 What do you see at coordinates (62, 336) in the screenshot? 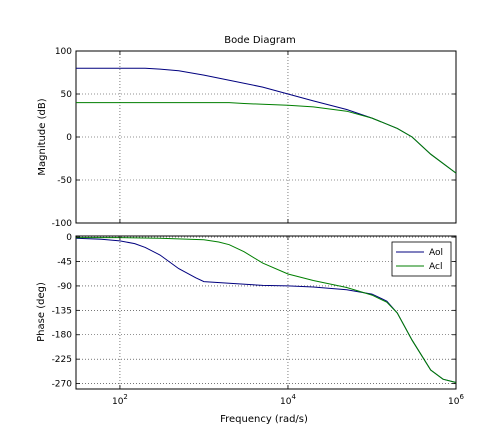
I see `y-tick-label: -180` at bounding box center [62, 336].